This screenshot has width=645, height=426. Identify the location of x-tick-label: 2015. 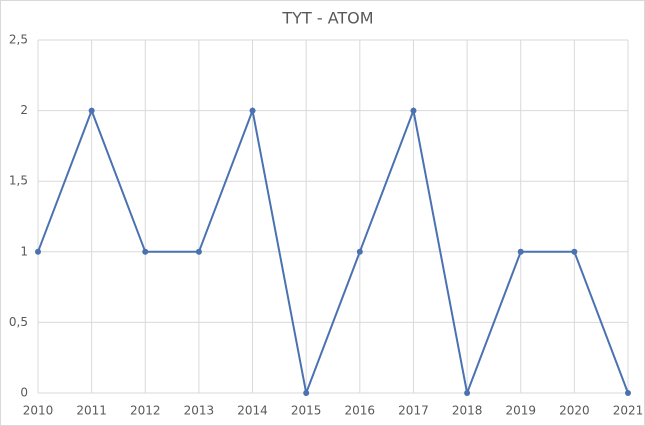
(306, 411).